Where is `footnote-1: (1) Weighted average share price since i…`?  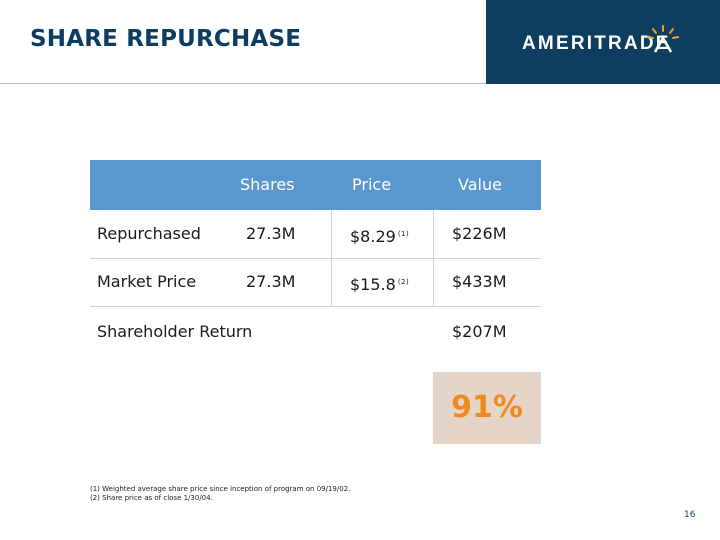 footnote-1: (1) Weighted average share price since i… is located at coordinates (220, 489).